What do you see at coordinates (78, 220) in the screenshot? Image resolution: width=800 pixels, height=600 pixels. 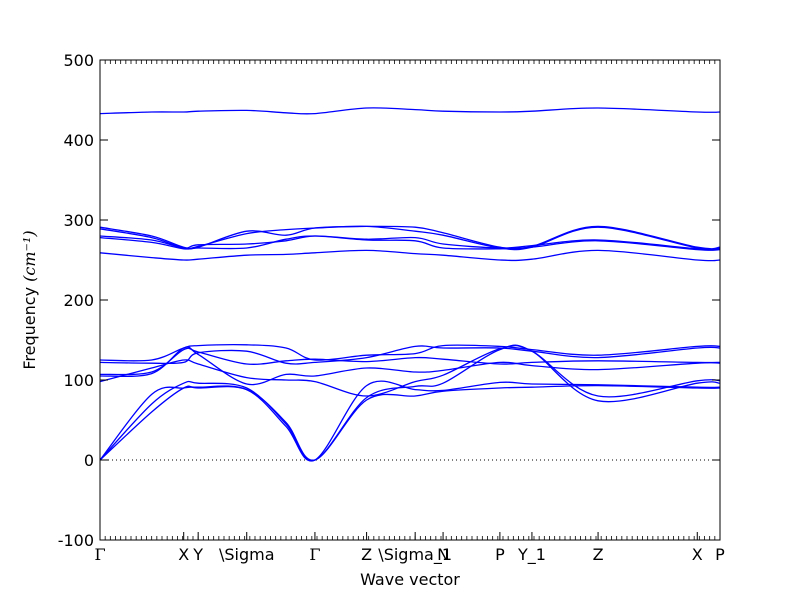 I see `y-tick-label: 300` at bounding box center [78, 220].